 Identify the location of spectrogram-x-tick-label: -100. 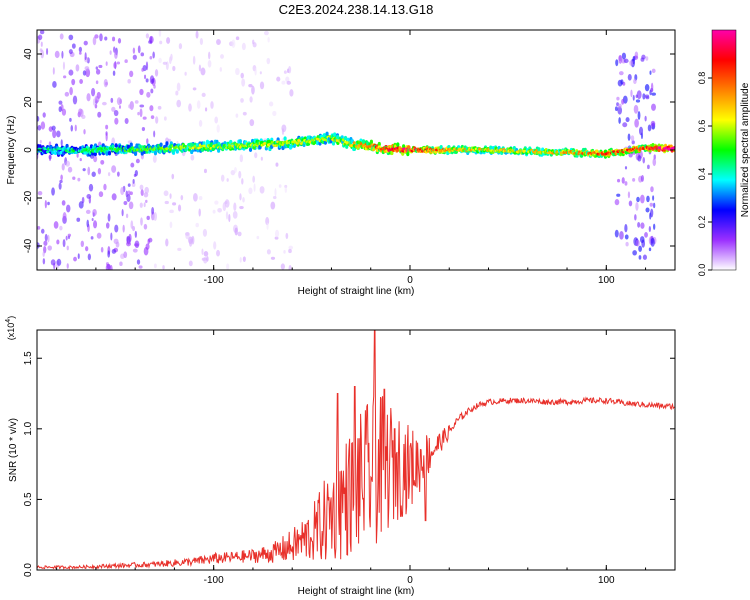
(214, 280).